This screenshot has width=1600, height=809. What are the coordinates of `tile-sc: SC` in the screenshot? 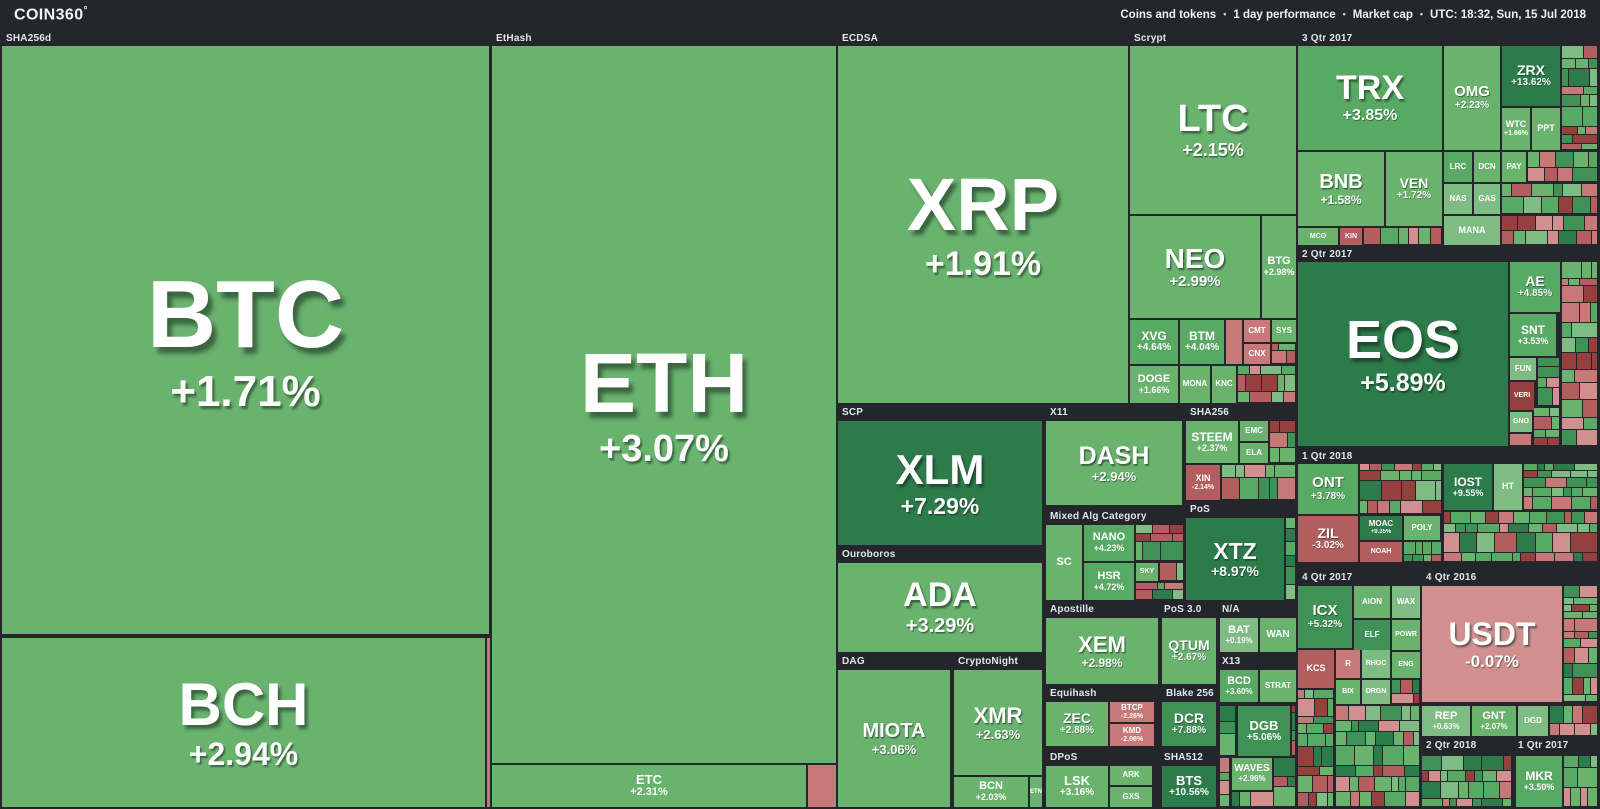 It's located at (1064, 562).